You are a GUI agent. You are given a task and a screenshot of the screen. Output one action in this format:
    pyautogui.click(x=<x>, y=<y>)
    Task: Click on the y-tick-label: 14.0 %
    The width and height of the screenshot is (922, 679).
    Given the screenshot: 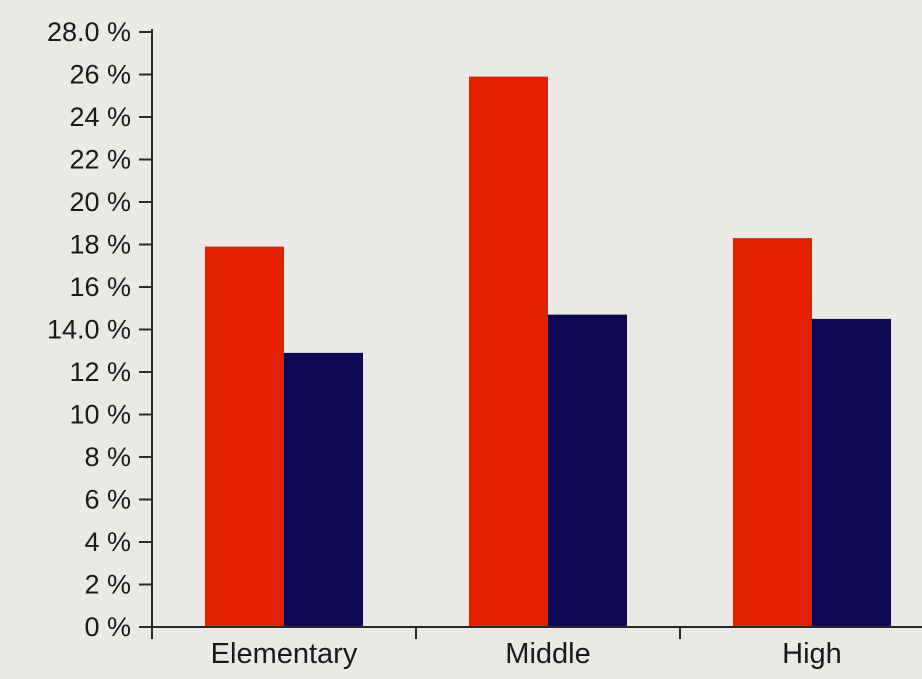 What is the action you would take?
    pyautogui.click(x=89, y=330)
    